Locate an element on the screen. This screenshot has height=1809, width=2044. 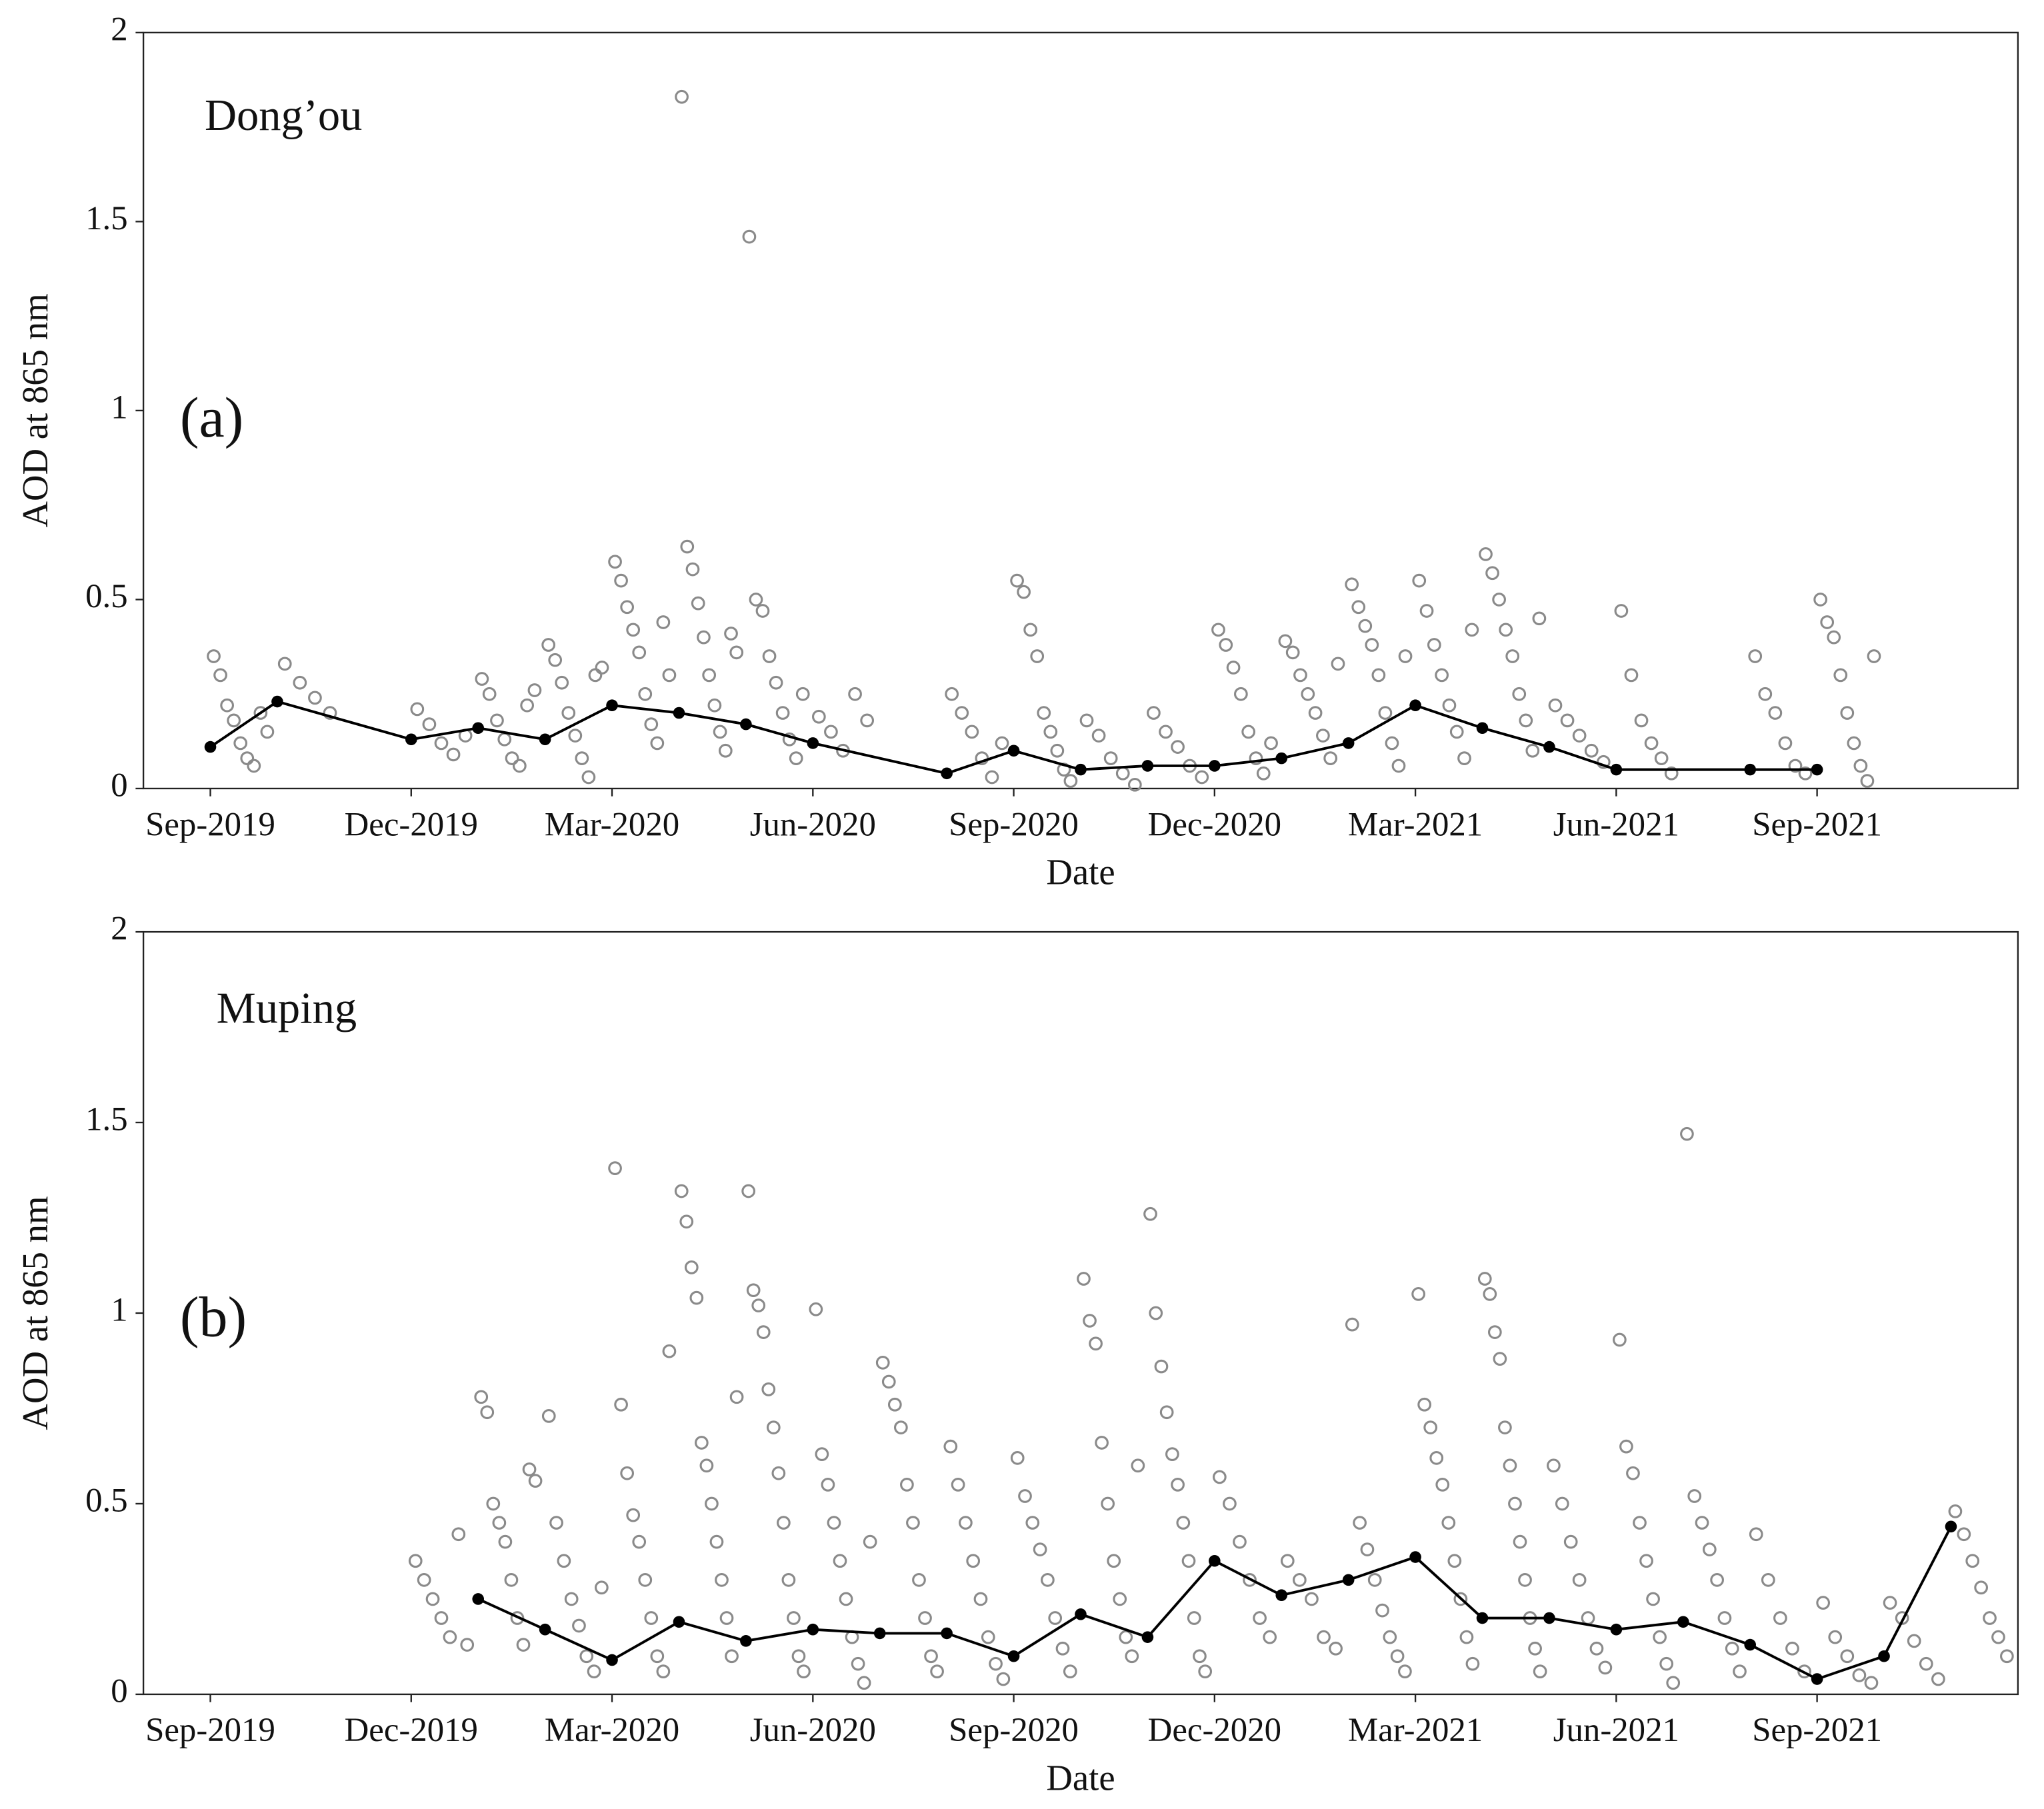
site-name: Muping is located at coordinates (287, 1008).